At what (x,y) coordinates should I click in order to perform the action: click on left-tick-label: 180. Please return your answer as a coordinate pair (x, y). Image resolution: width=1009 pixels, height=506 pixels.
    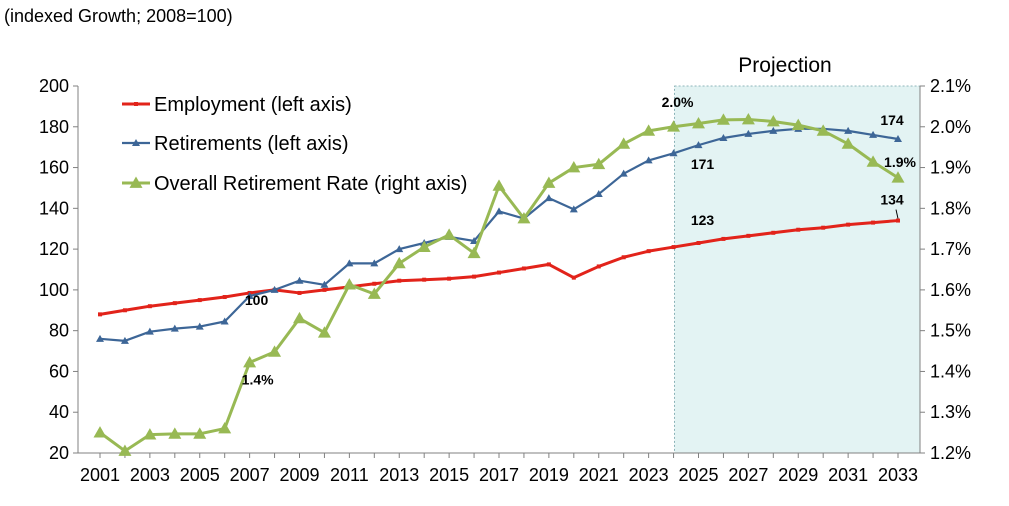
    Looking at the image, I should click on (54, 127).